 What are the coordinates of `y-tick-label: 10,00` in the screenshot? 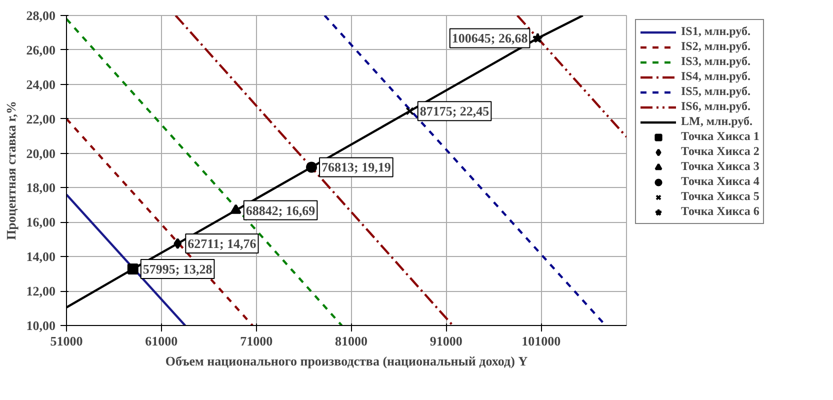 It's located at (41, 325).